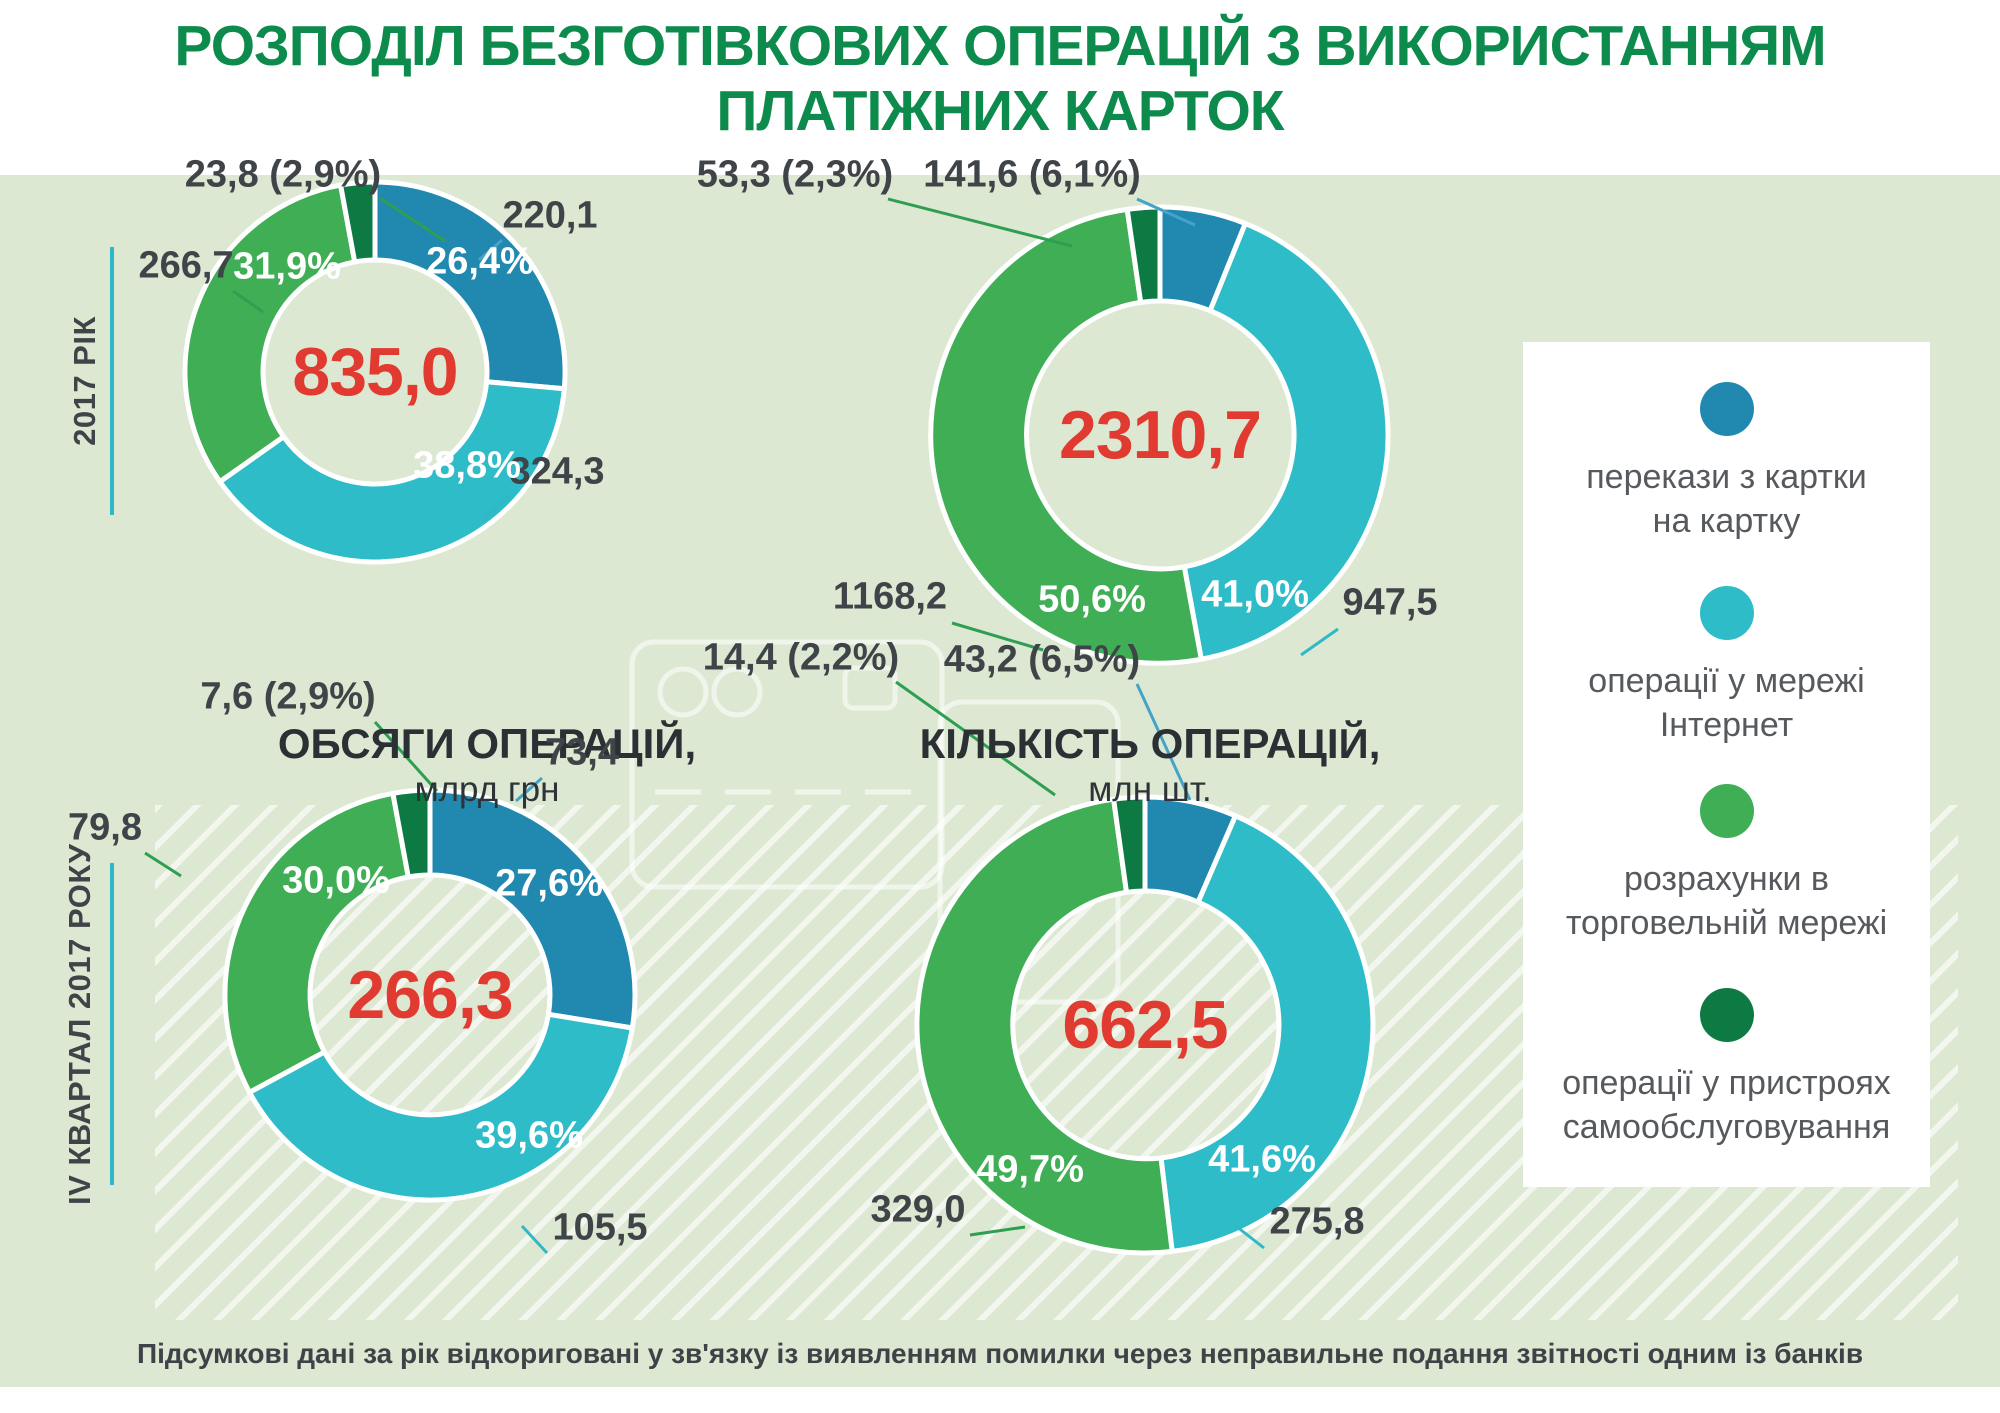 The width and height of the screenshot is (2000, 1413). I want to click on page-title-line-2: ПЛАТІЖНИХ КАРТОК, so click(1000, 110).